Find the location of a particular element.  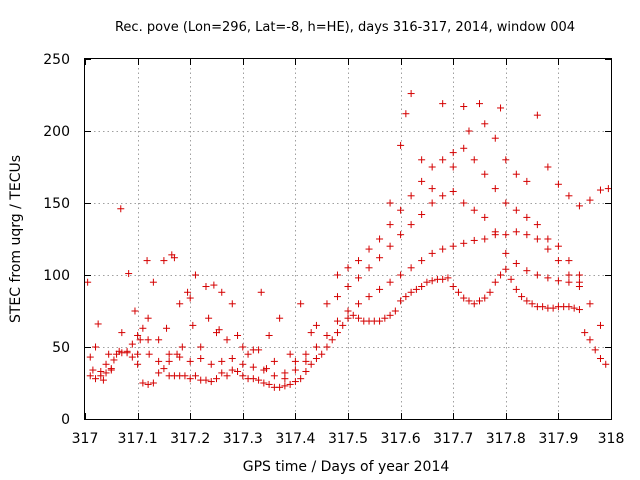

x-tick-label: 317.1 is located at coordinates (138, 439).